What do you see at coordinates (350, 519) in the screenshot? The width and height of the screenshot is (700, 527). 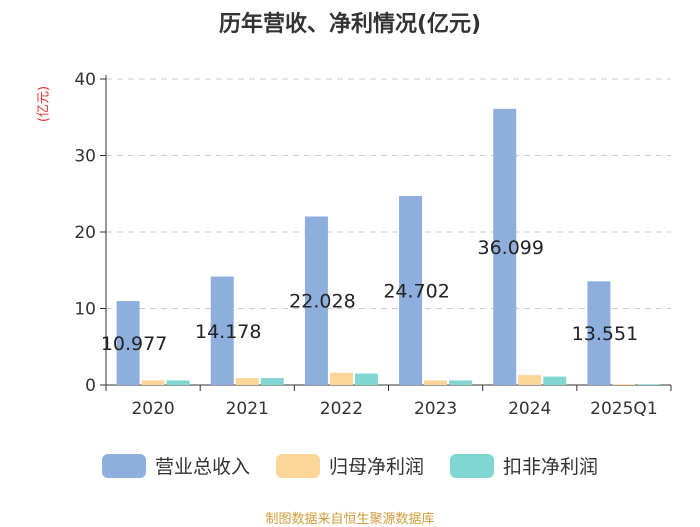 I see `data-source-note: 制图数据来自恒生聚源数据库` at bounding box center [350, 519].